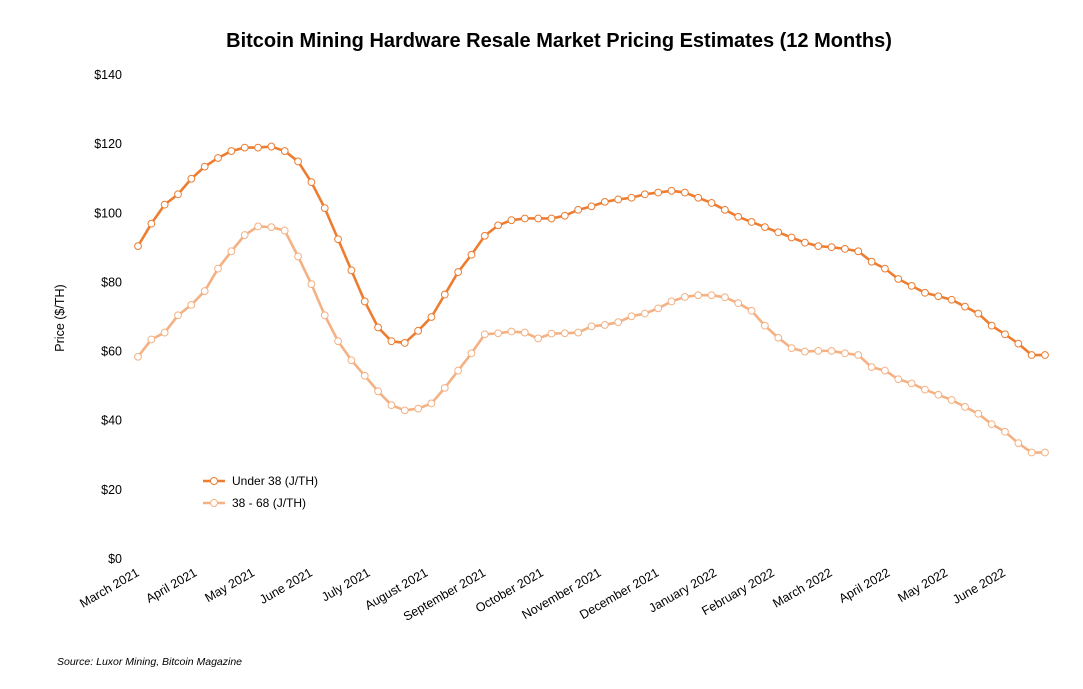 The height and width of the screenshot is (689, 1083). What do you see at coordinates (802, 587) in the screenshot?
I see `x-tick-label: March 2022` at bounding box center [802, 587].